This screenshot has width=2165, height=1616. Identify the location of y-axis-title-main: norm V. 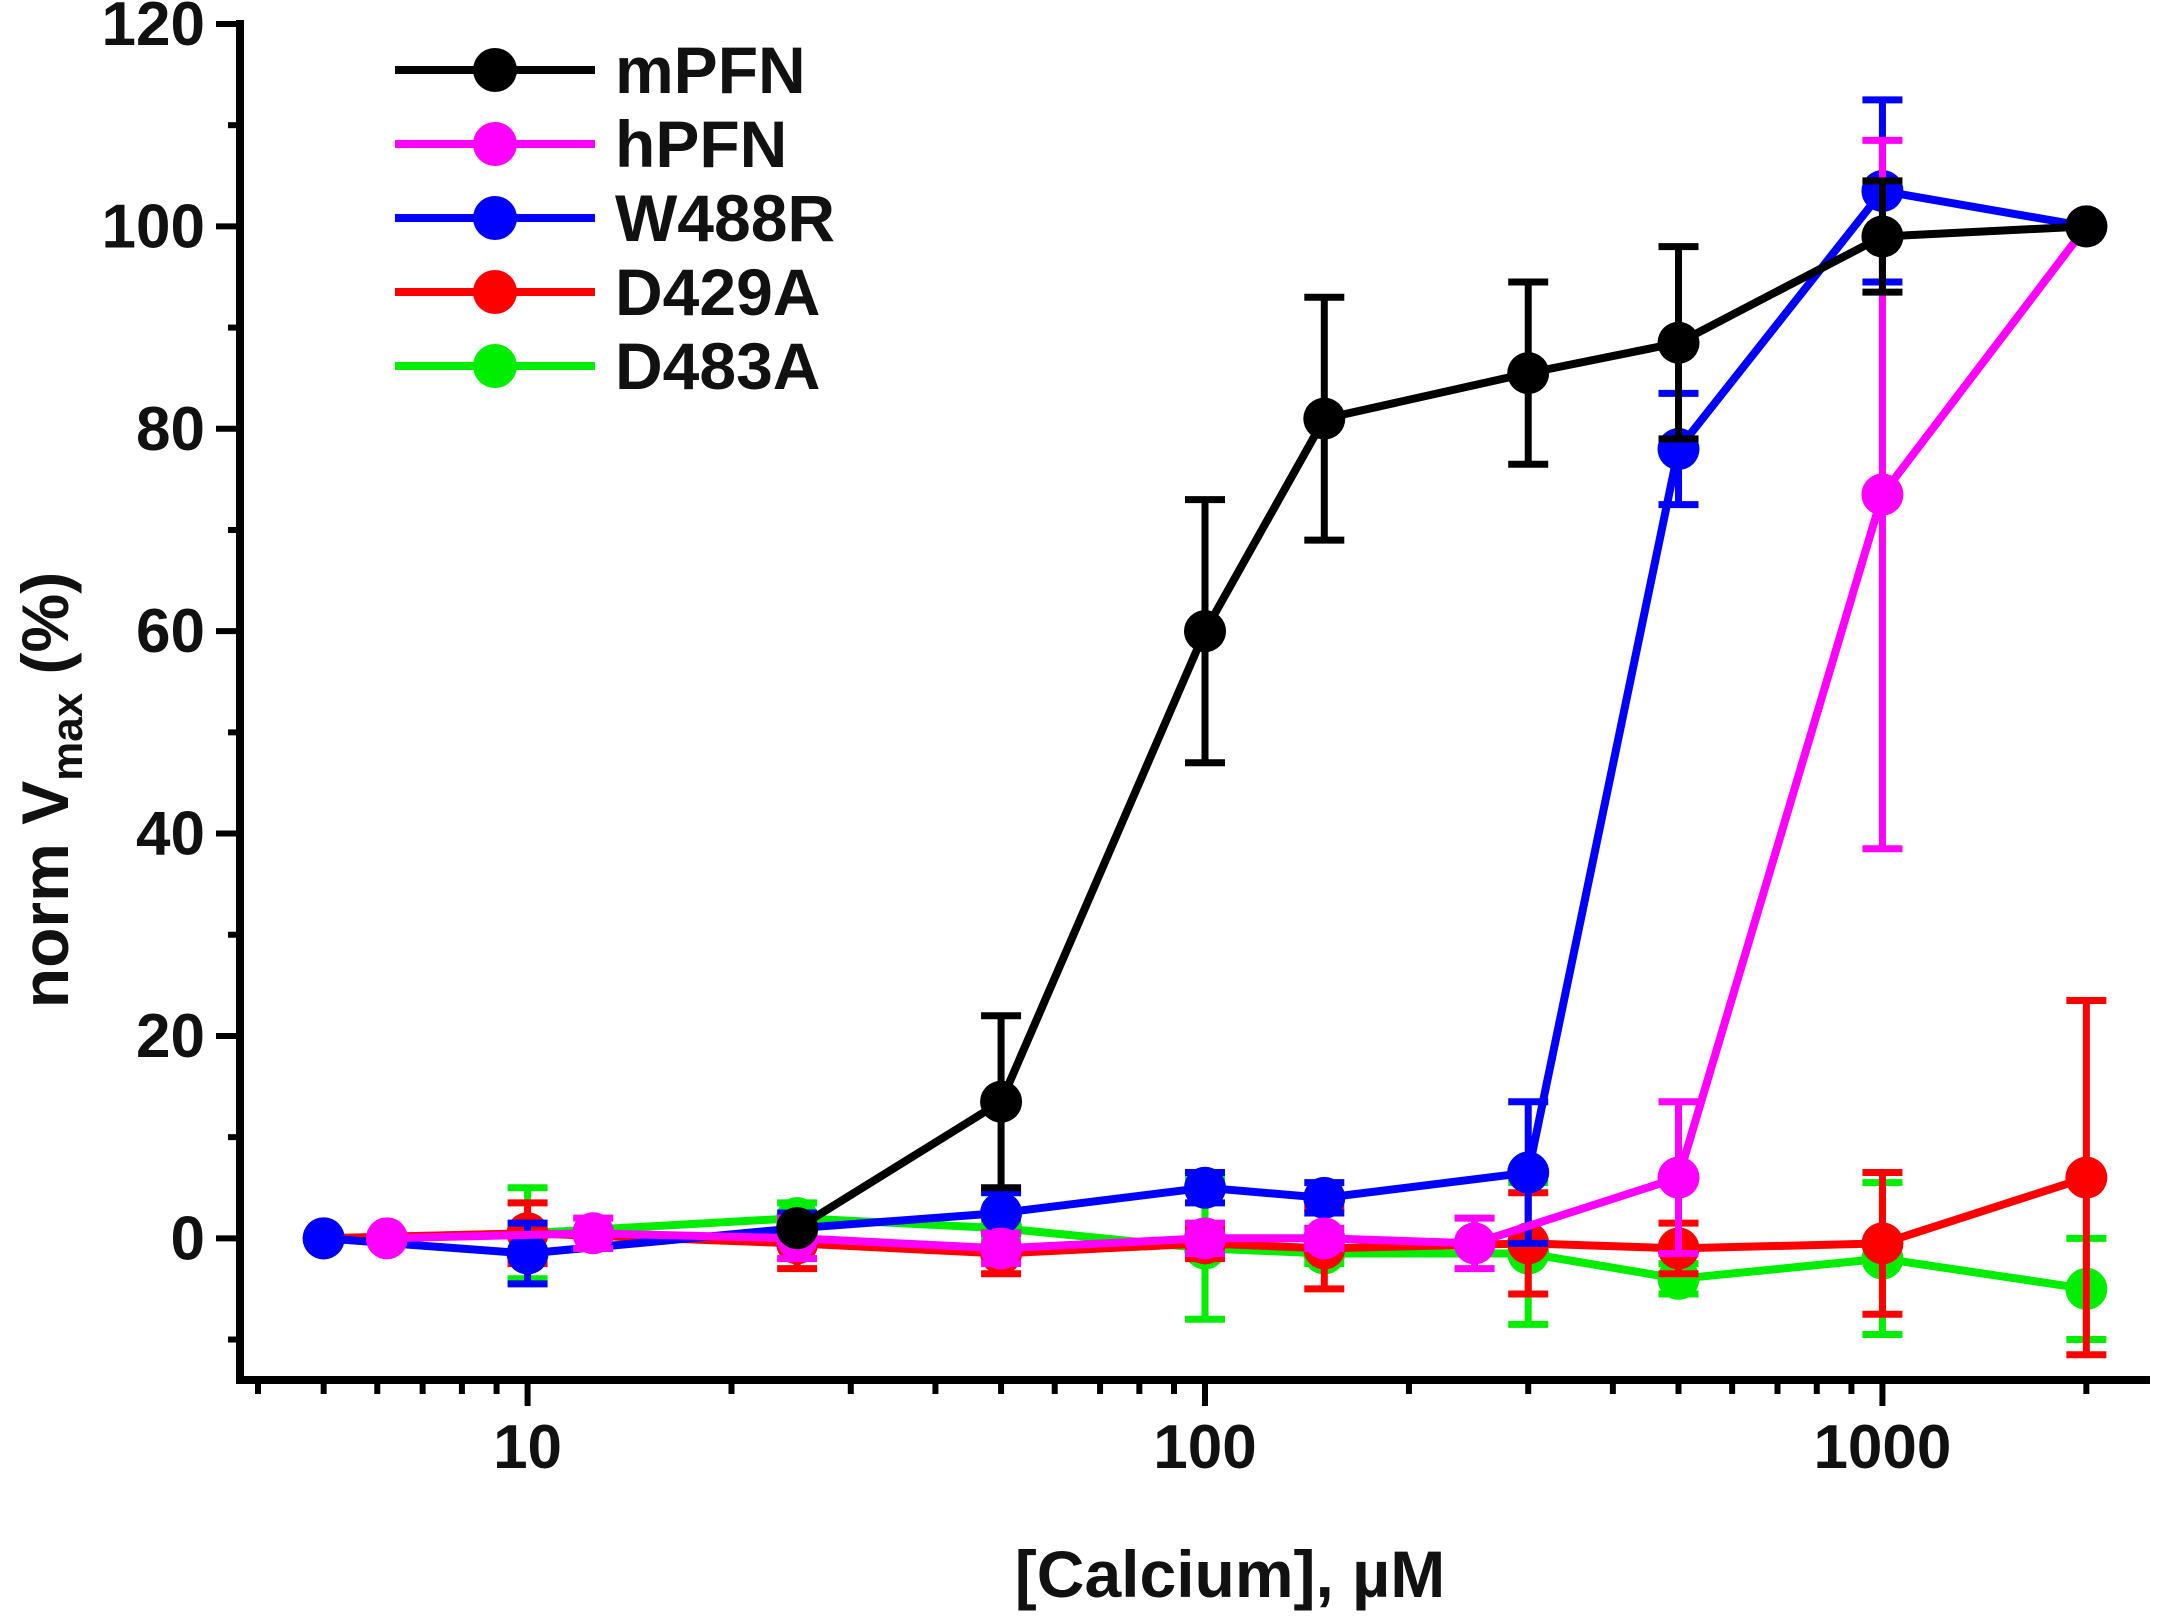
(45, 894).